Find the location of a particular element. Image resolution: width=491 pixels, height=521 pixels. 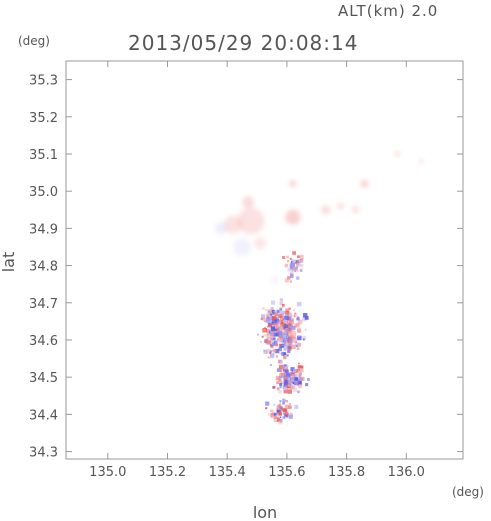

y-tick-label: 34.6 is located at coordinates (43, 341).